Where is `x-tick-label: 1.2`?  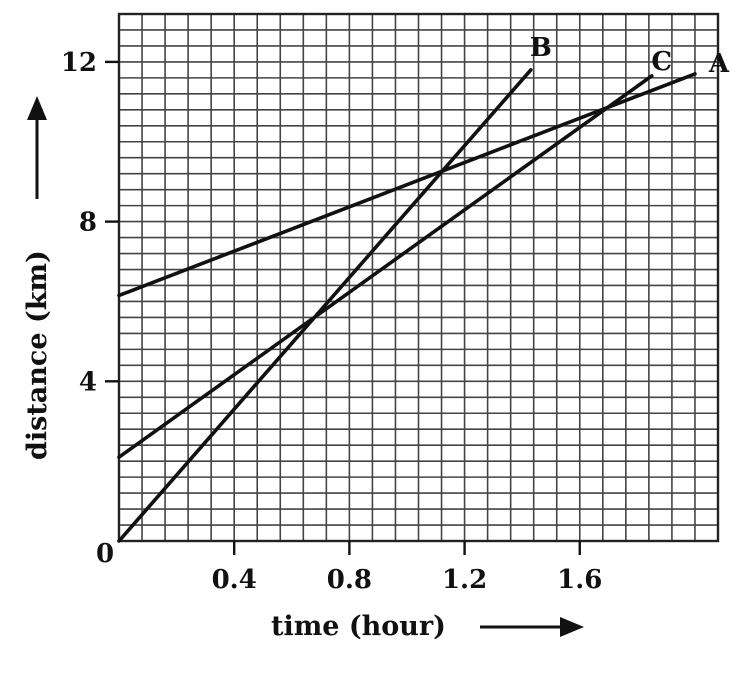
x-tick-label: 1.2 is located at coordinates (464, 580).